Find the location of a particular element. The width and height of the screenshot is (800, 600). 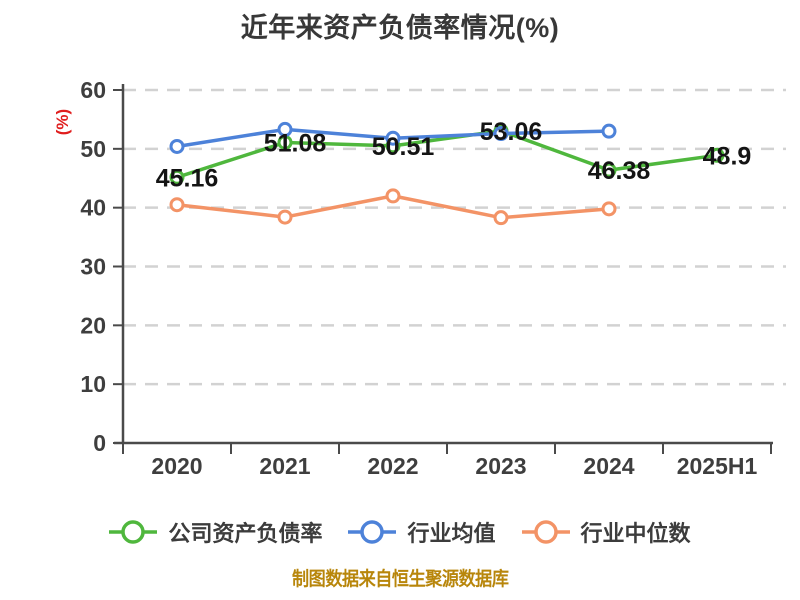

x-tick-label: 2024 is located at coordinates (608, 466).